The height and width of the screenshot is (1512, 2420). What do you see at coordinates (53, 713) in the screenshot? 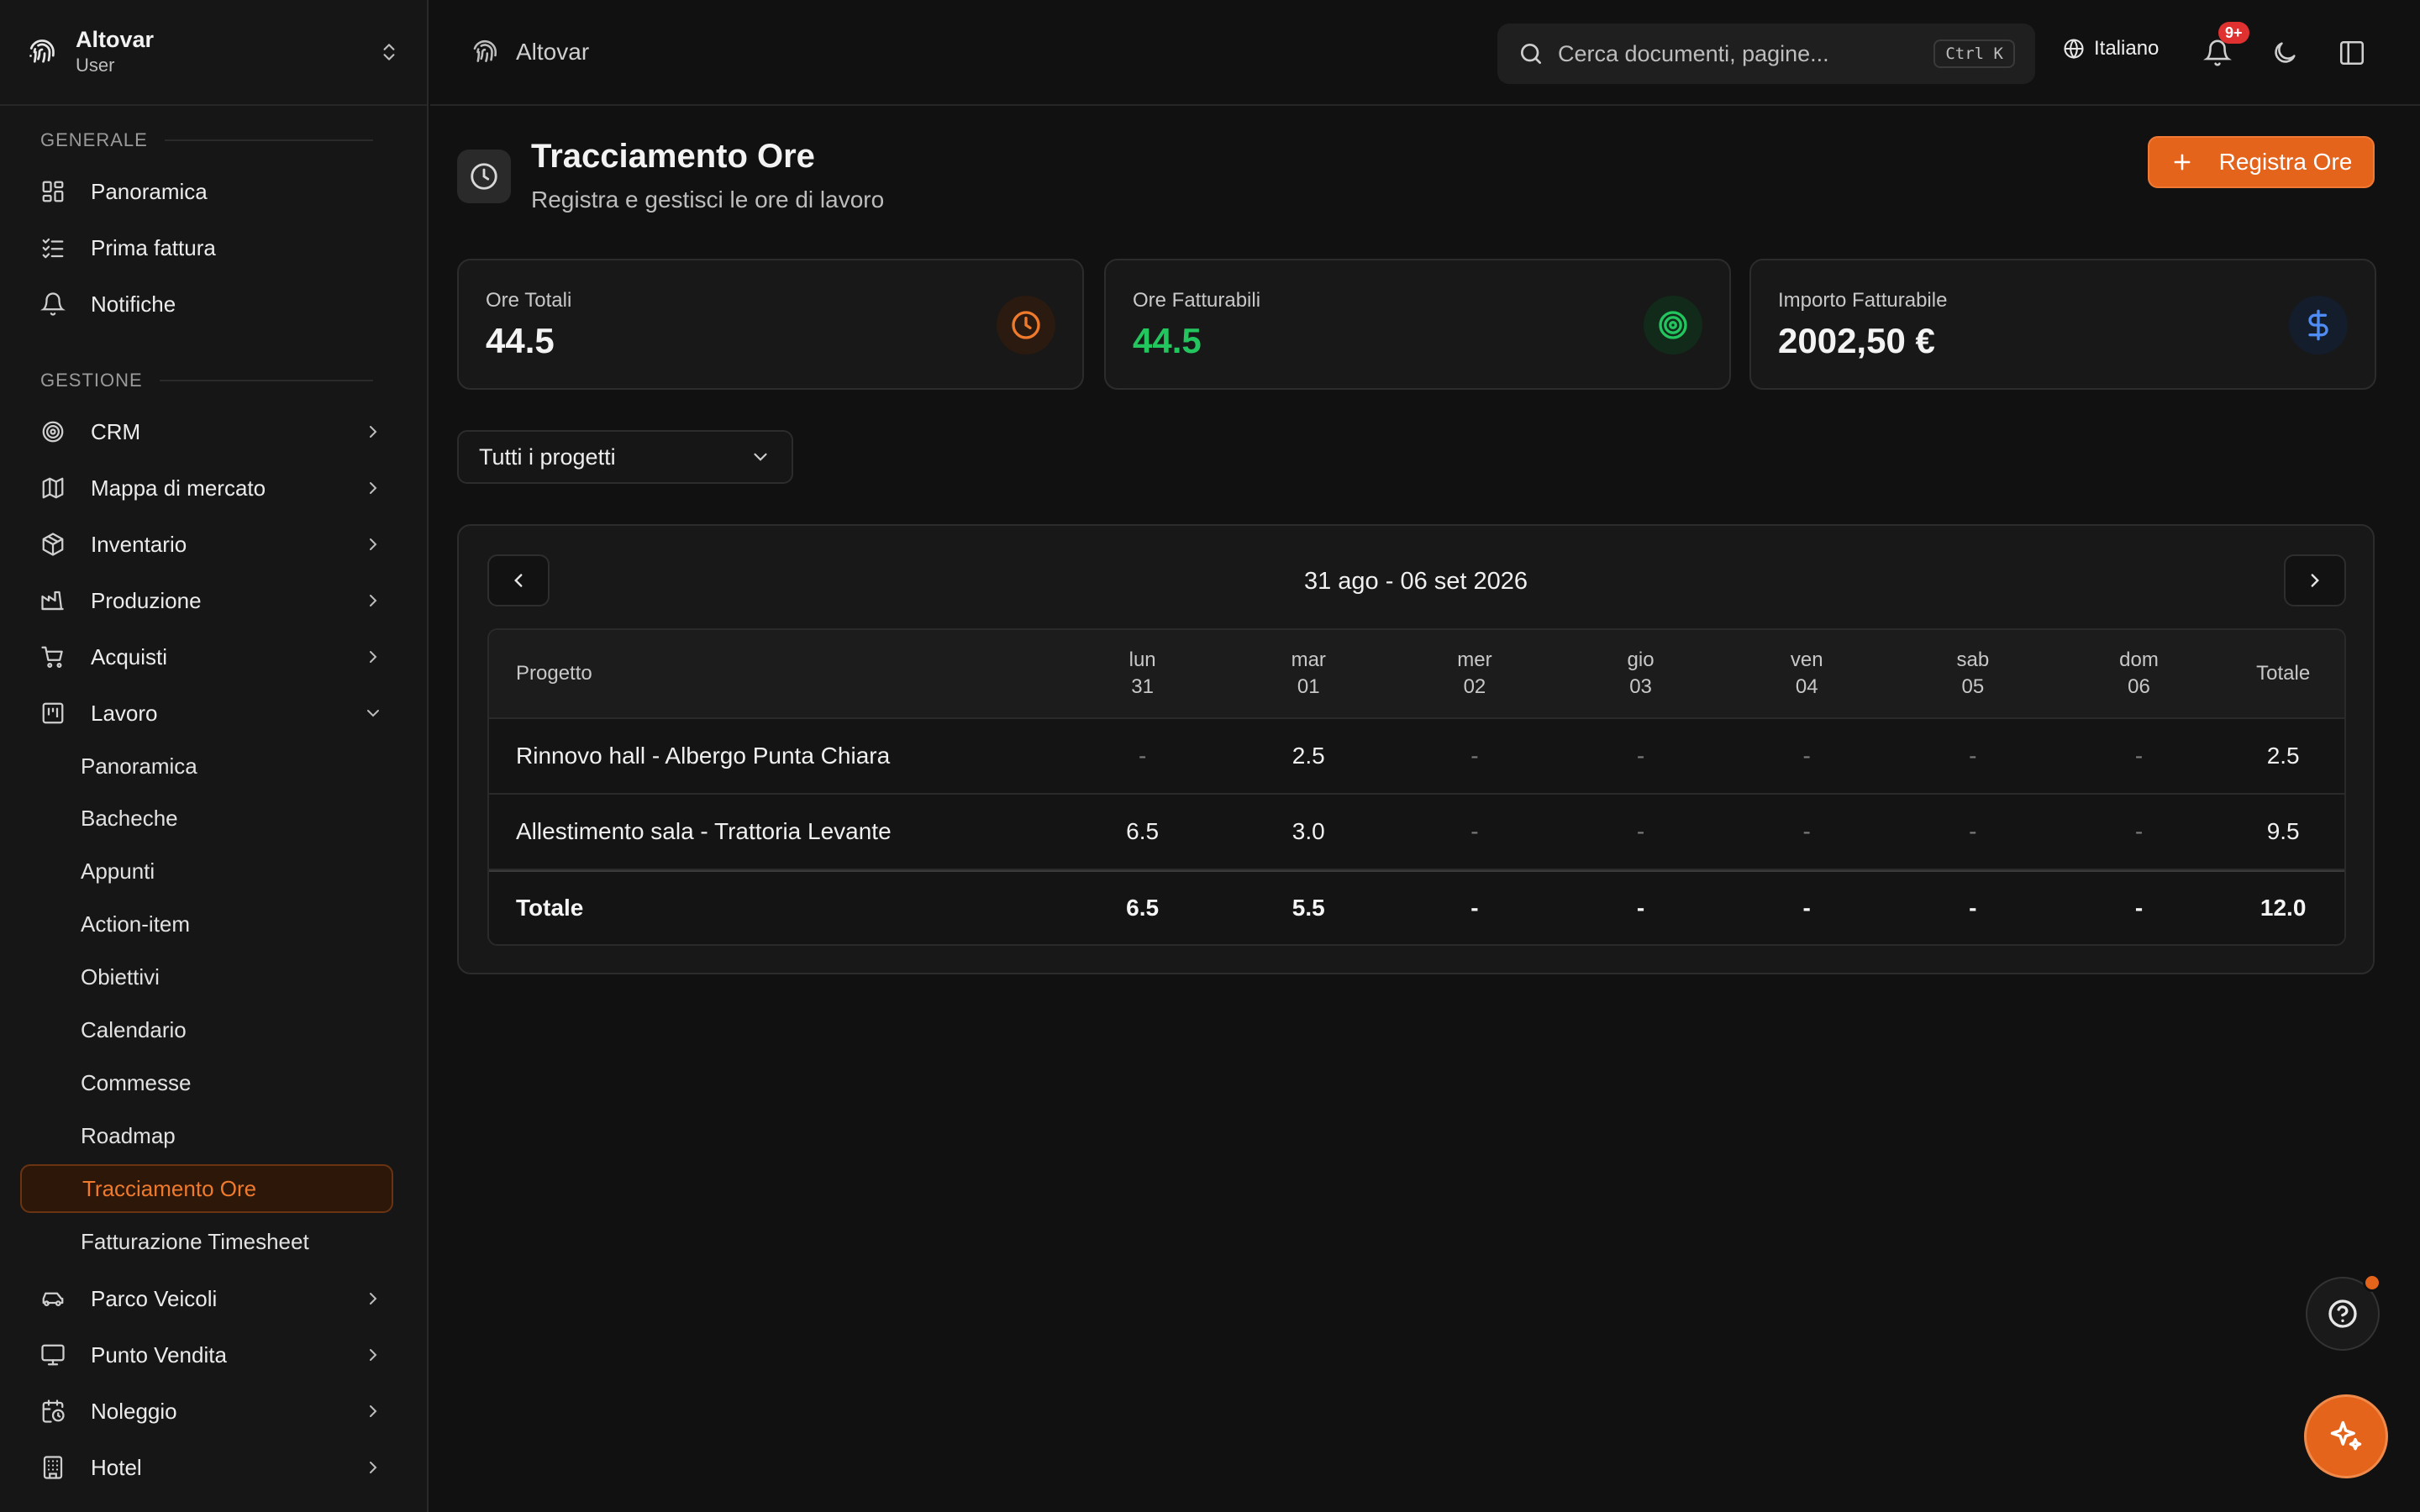
I see `kanban-icon` at bounding box center [53, 713].